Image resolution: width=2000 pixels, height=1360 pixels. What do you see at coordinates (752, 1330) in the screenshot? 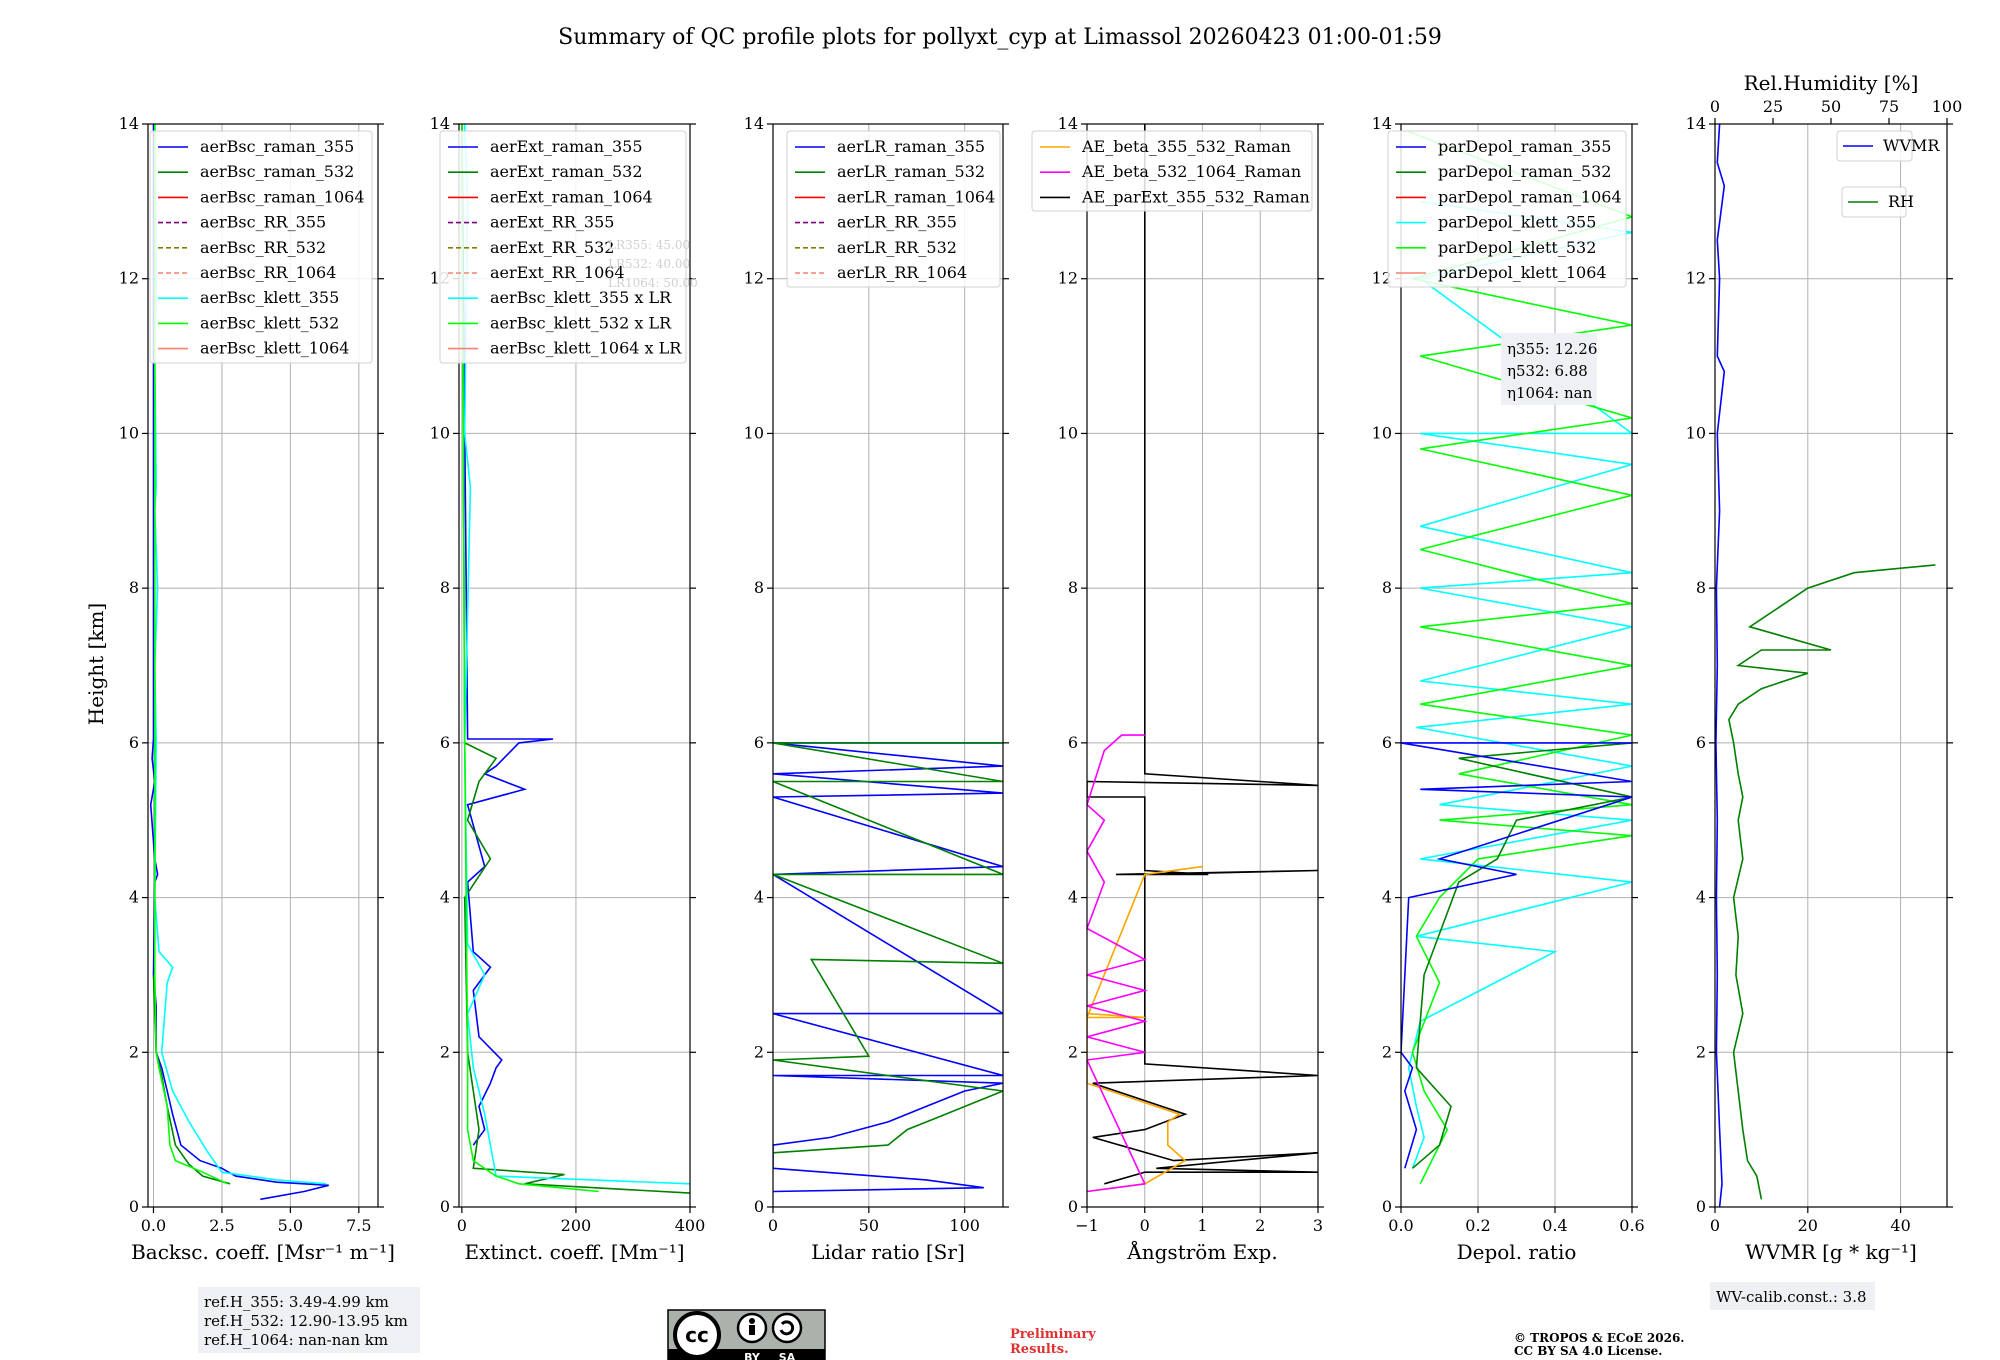
I see `by-icon-body` at bounding box center [752, 1330].